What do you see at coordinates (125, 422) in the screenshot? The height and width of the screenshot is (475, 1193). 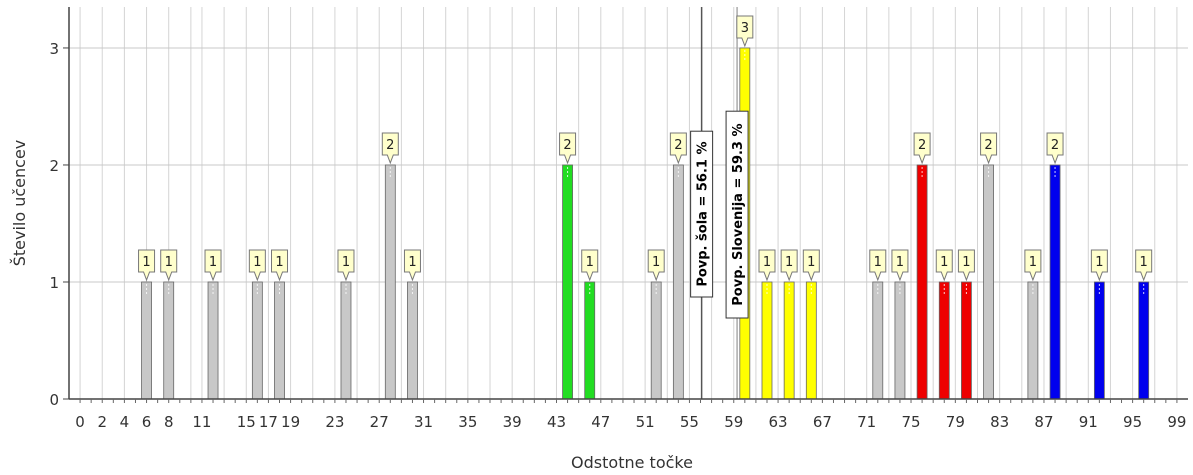 I see `x-tick-label: 4` at bounding box center [125, 422].